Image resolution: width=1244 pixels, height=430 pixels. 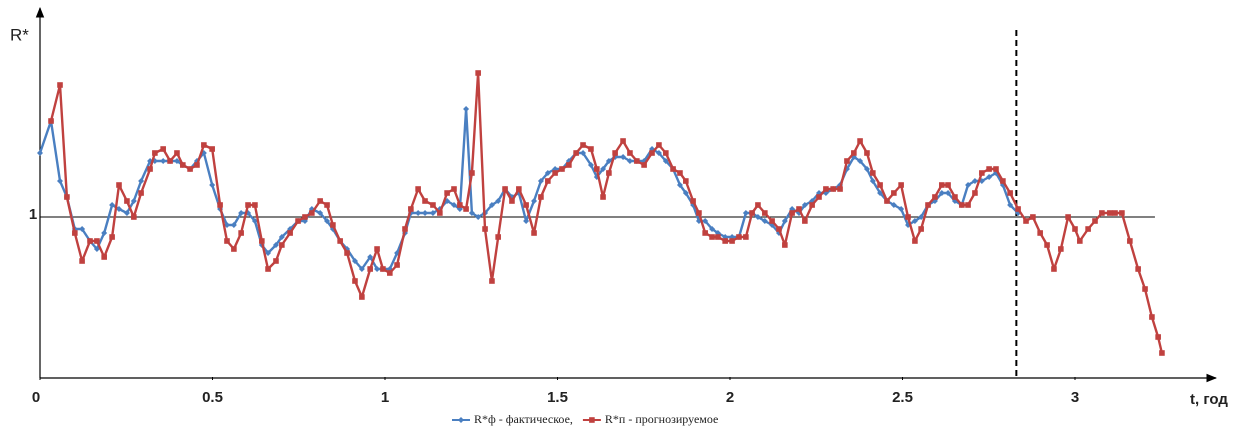 I want to click on x-tick-label: 0, so click(x=36, y=397).